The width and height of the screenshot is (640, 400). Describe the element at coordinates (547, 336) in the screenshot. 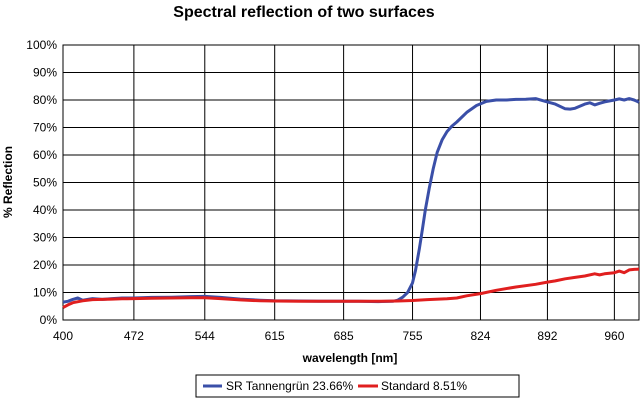

I see `x-tick-label: 892` at that location.